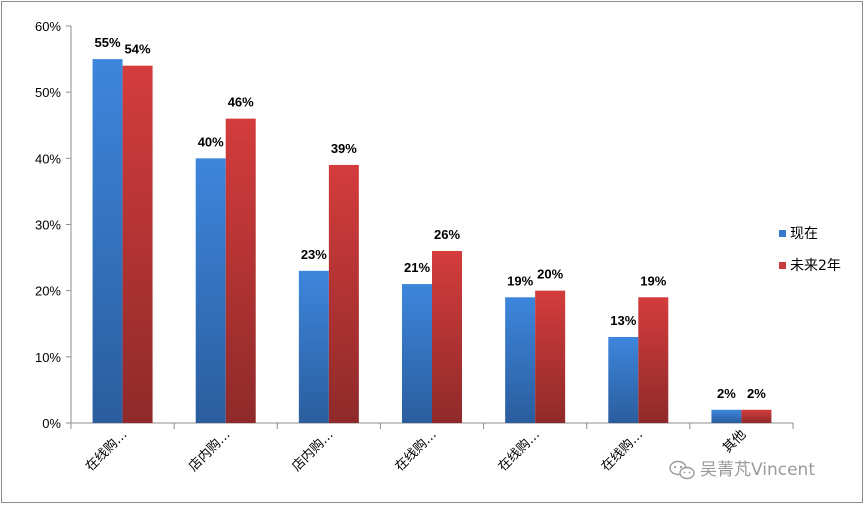 This screenshot has width=866, height=506. What do you see at coordinates (447, 234) in the screenshot?
I see `data-label: 26%` at bounding box center [447, 234].